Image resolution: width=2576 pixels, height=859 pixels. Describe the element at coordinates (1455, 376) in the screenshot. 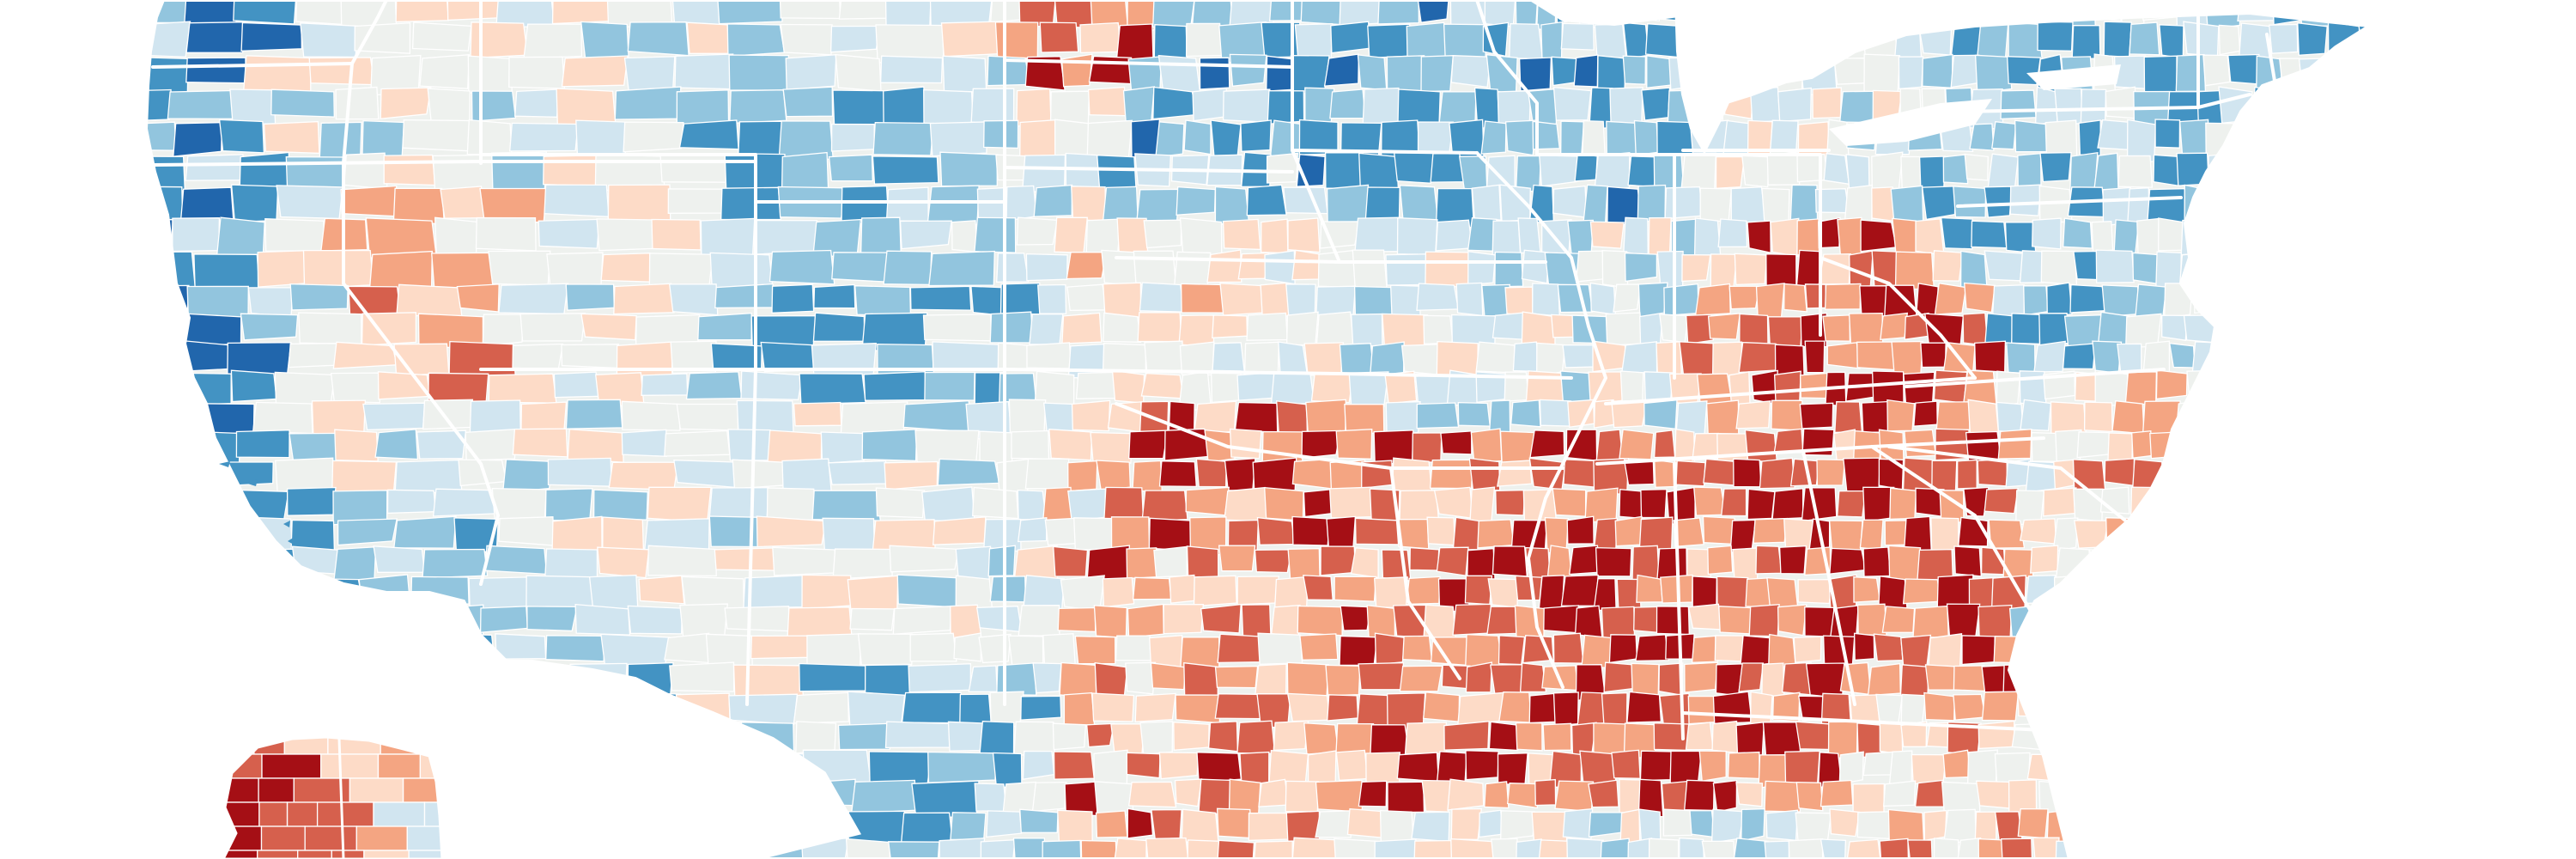

I see `border-mo-ar` at that location.